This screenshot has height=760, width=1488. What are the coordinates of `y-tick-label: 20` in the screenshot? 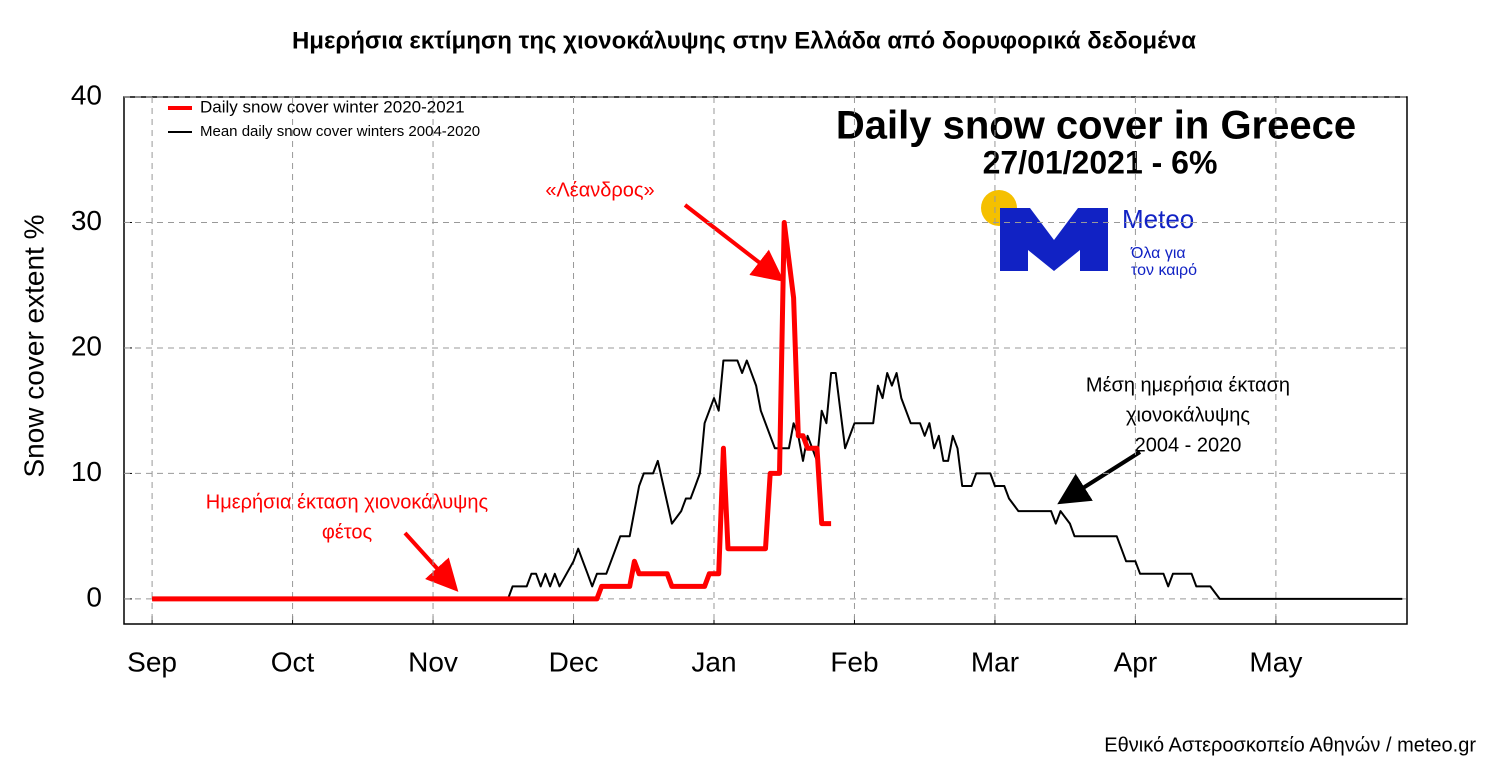 It's located at (86, 345).